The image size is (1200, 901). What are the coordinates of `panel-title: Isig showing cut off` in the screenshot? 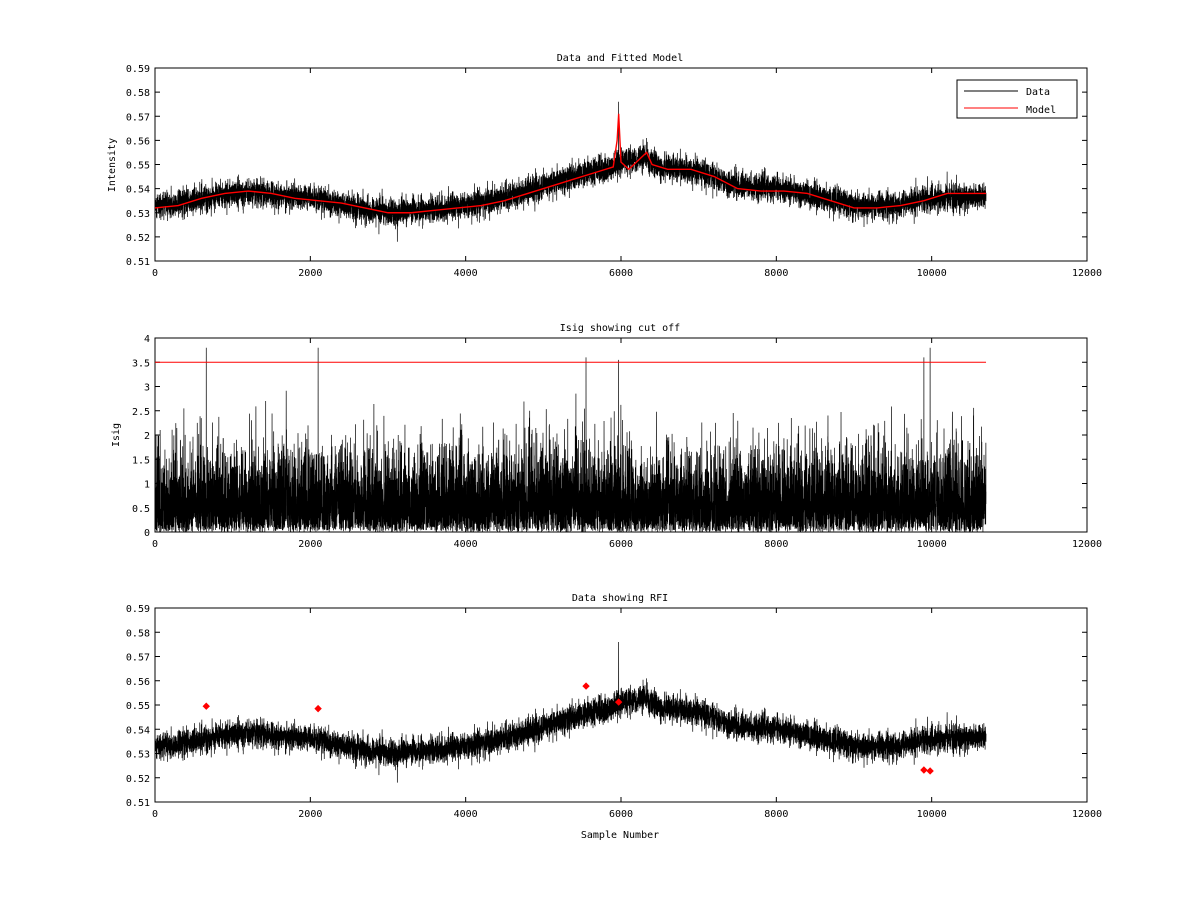 It's located at (620, 328).